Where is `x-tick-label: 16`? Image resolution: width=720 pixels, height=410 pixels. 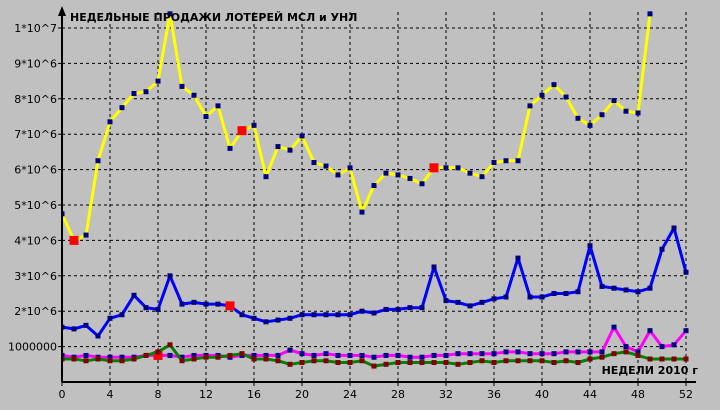
x-tick-label: 16 is located at coordinates (254, 394).